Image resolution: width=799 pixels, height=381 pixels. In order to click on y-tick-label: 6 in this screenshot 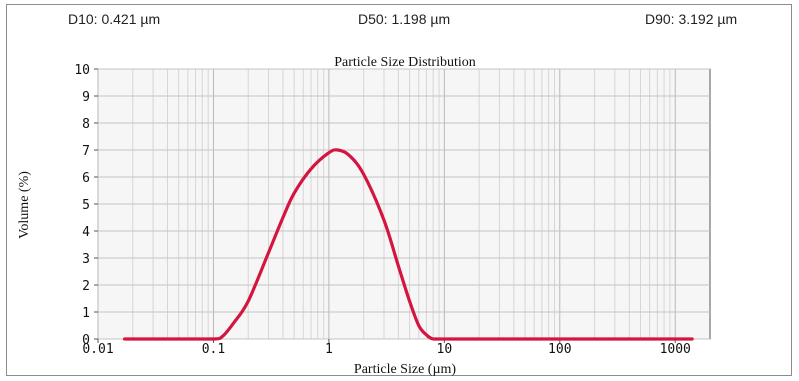, I will do `click(86, 178)`.